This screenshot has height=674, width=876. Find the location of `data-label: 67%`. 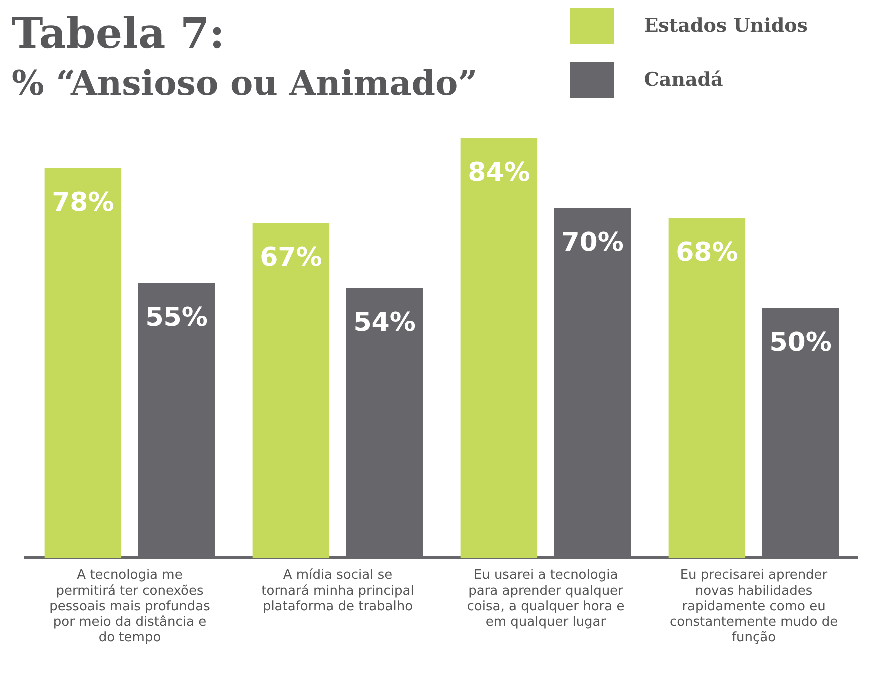

data-label: 67% is located at coordinates (291, 257).